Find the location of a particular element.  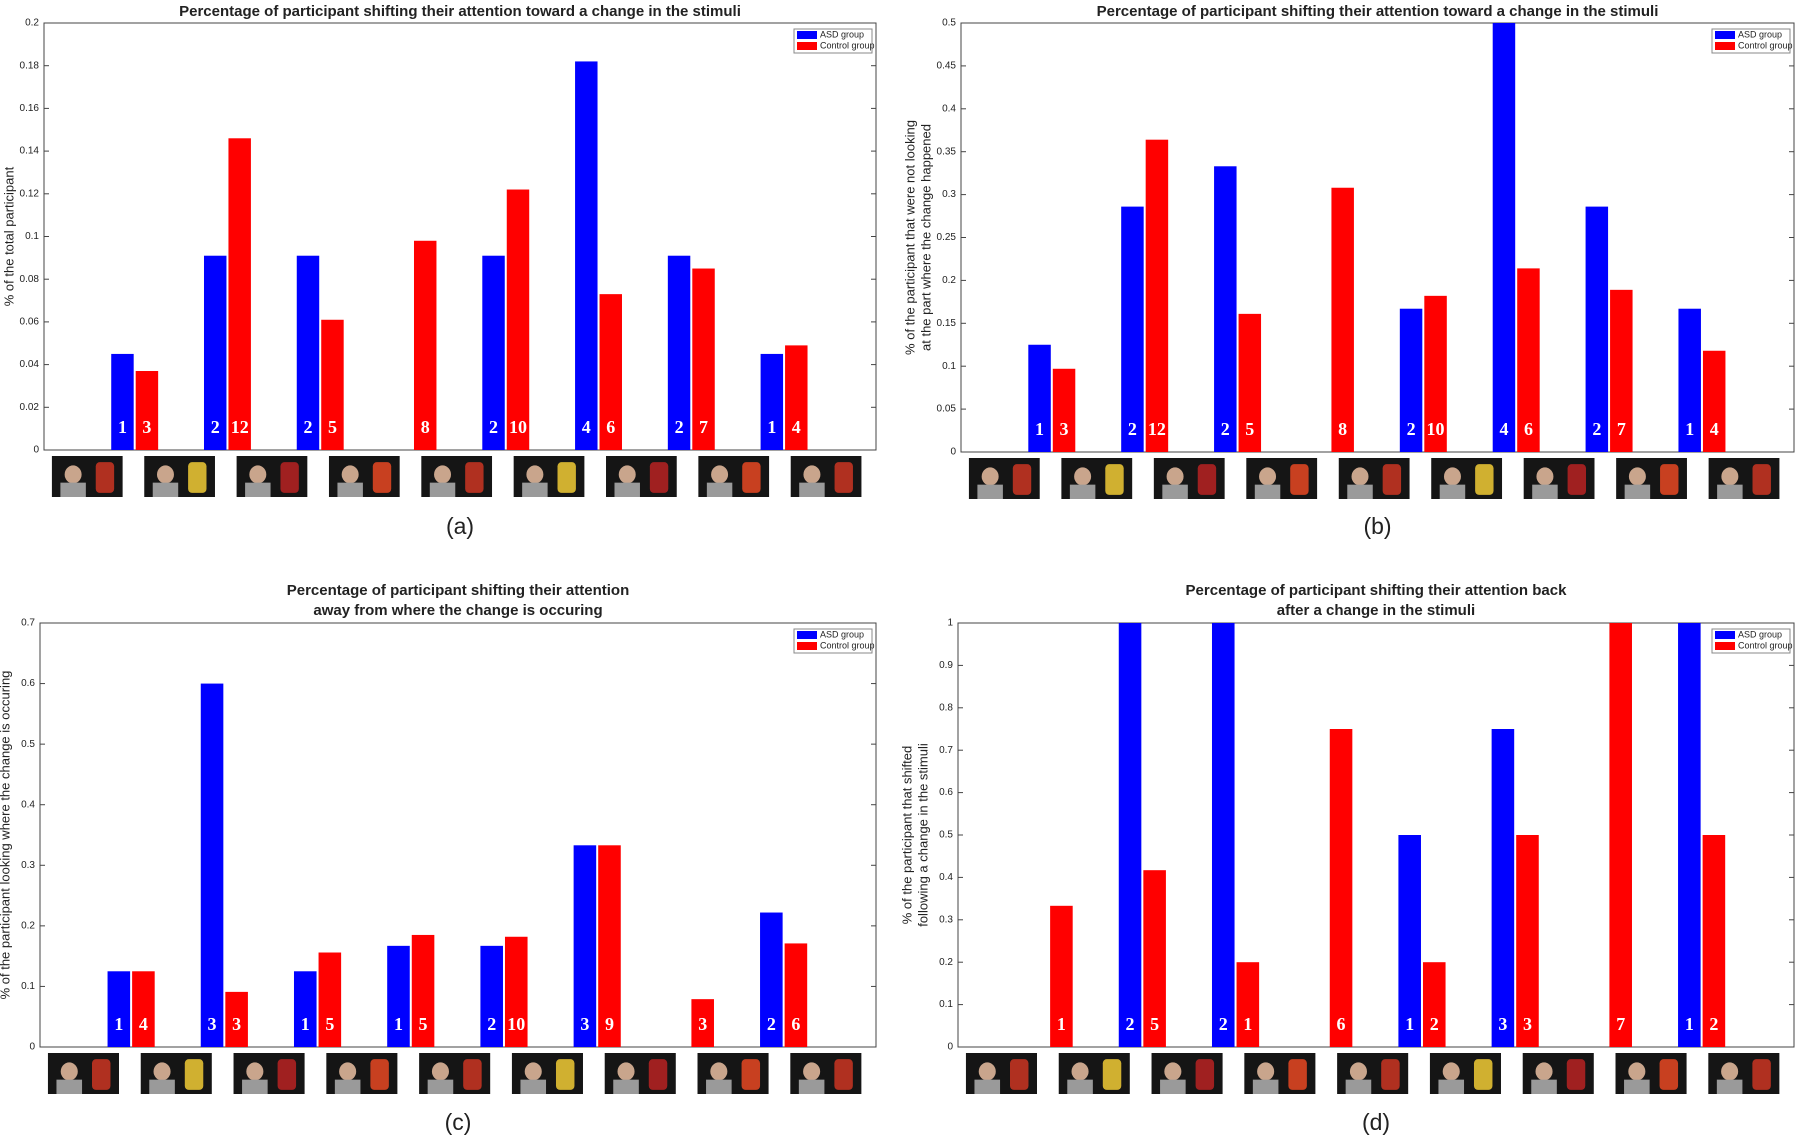

y-tick-label: 0.16 is located at coordinates (30, 108).